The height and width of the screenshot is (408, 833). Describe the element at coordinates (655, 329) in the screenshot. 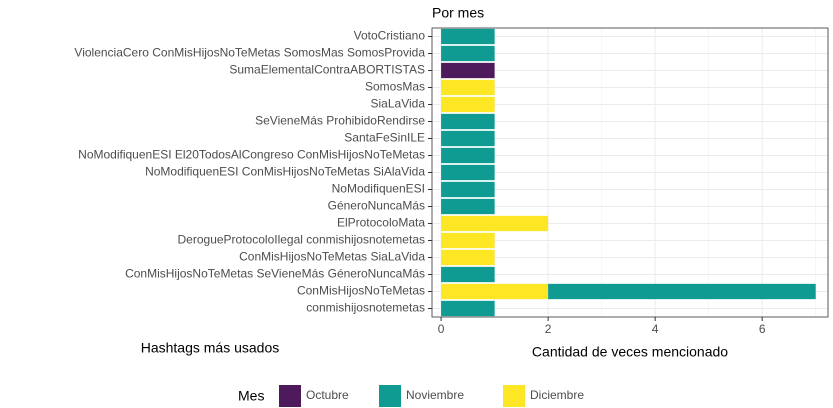

I see `x-tick-label: 4` at that location.